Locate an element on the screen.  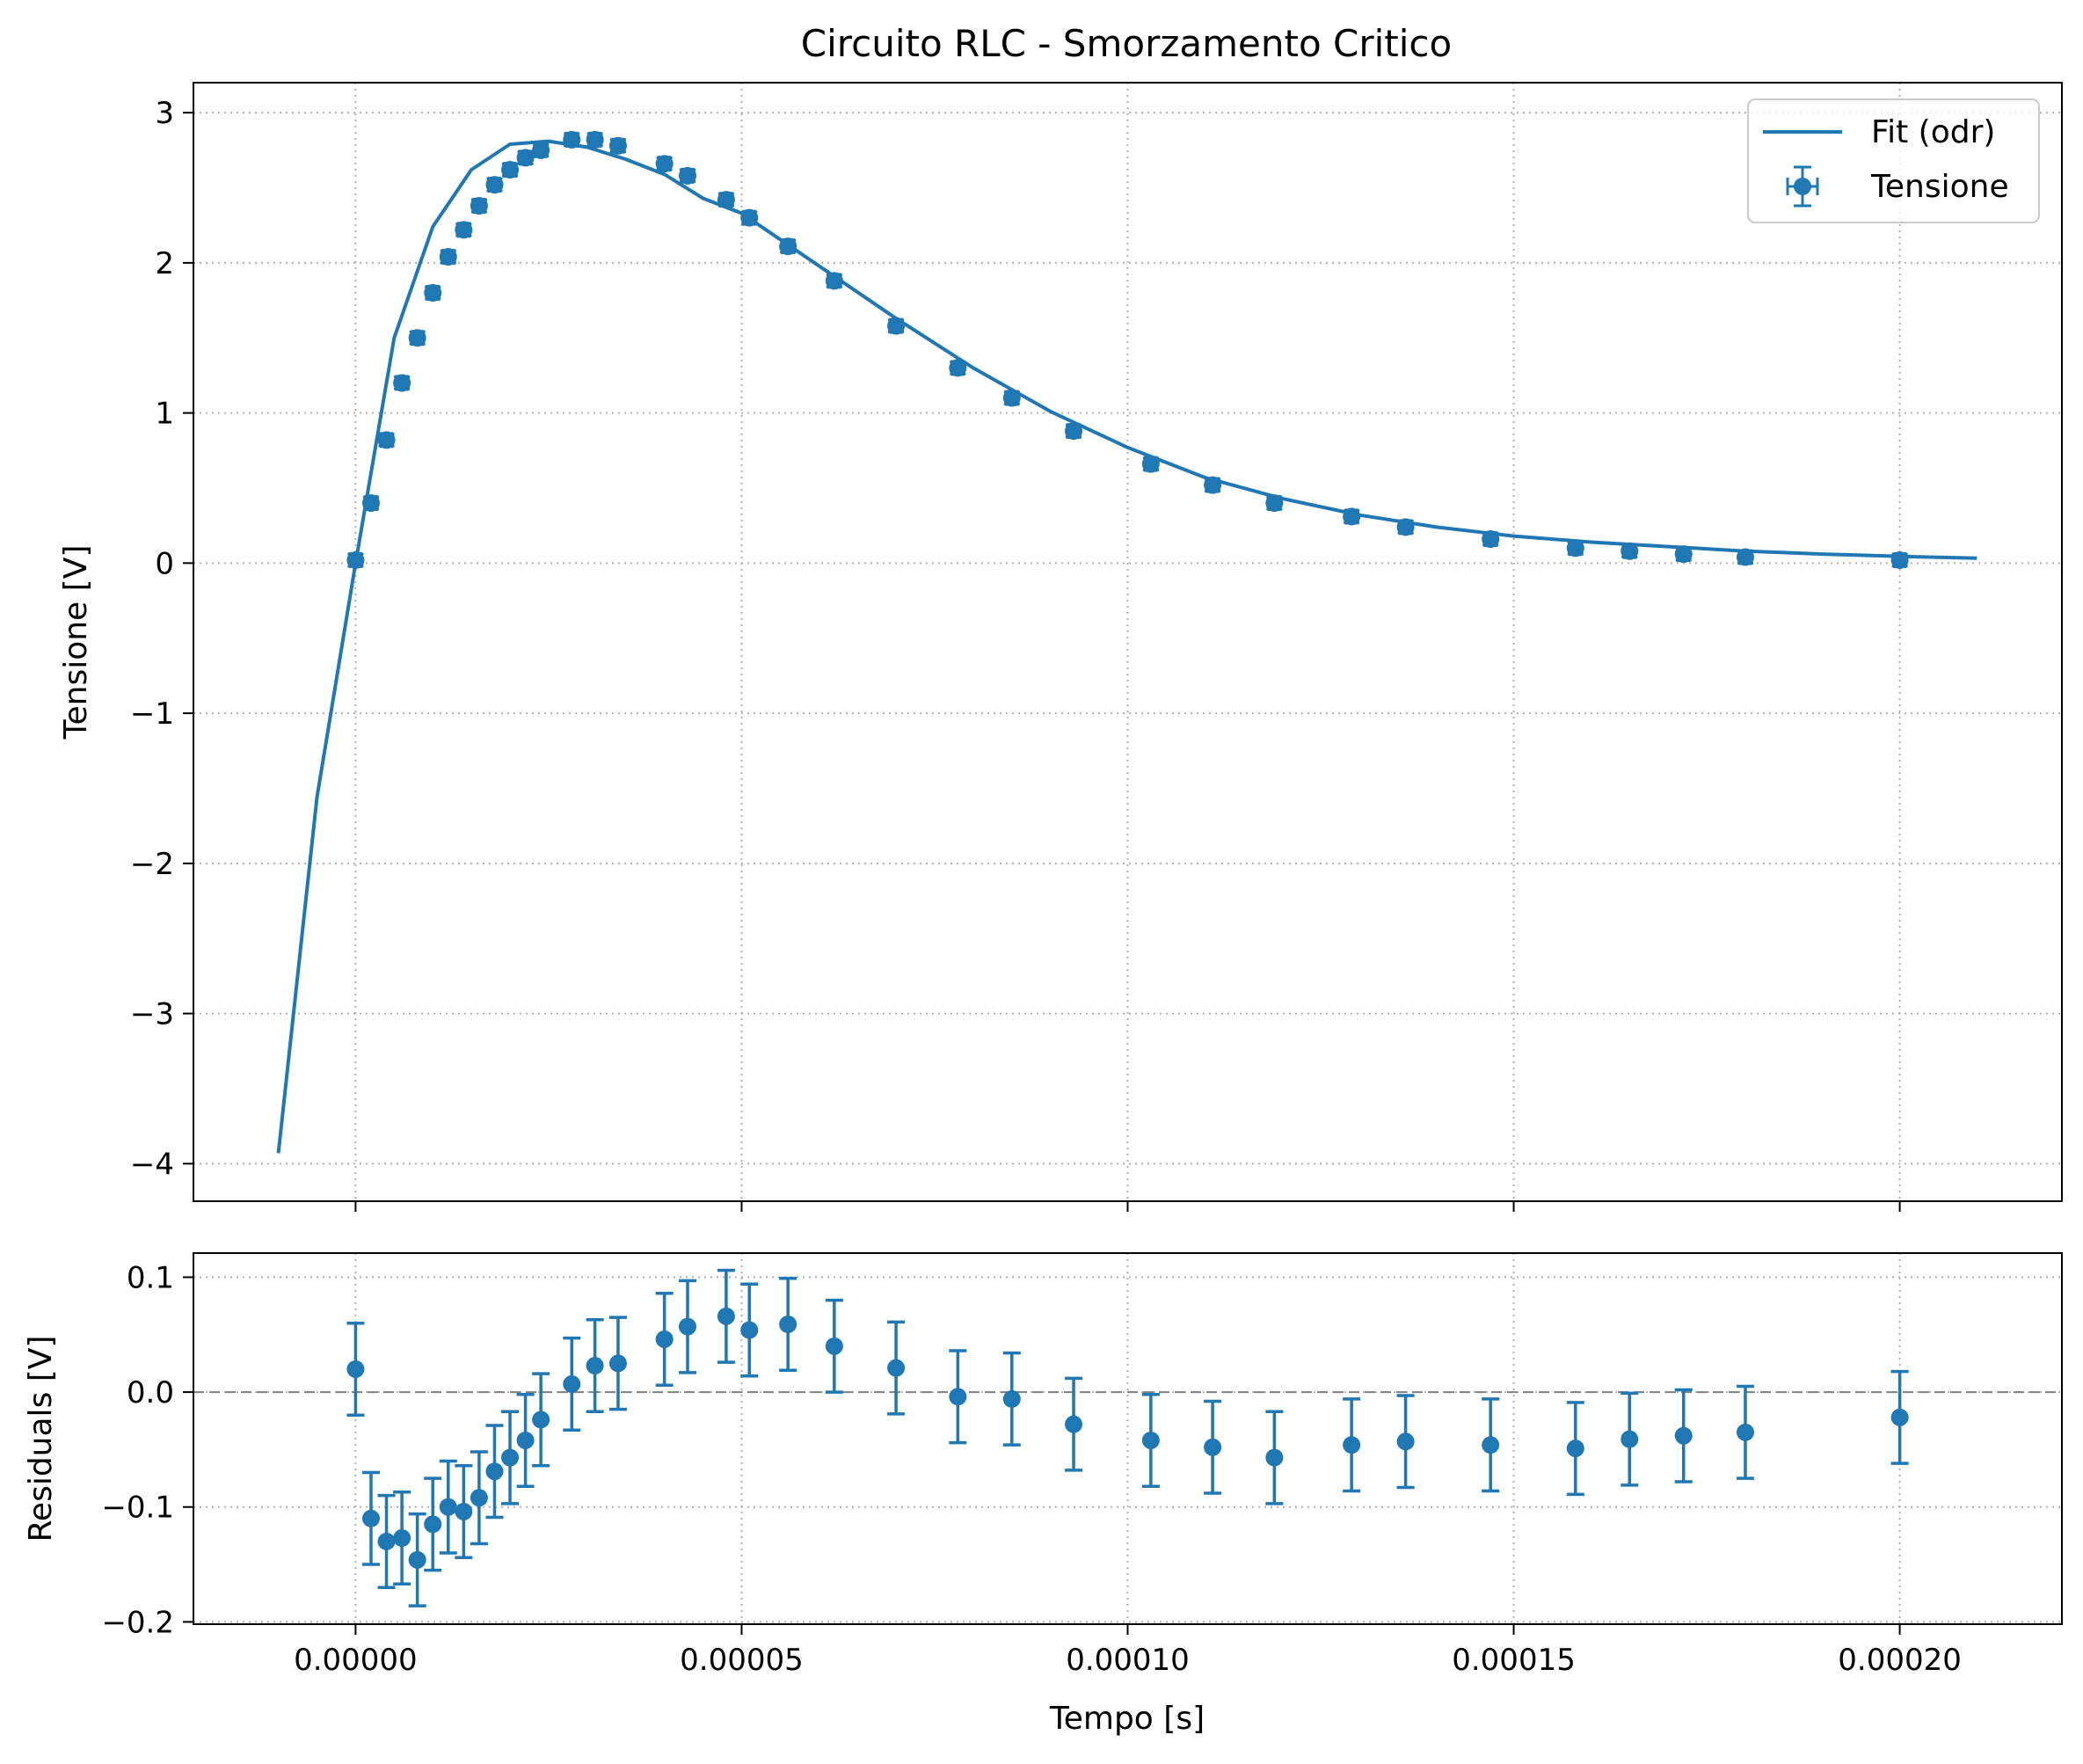
legend: Fit (odr) Tensione is located at coordinates (1893, 160).